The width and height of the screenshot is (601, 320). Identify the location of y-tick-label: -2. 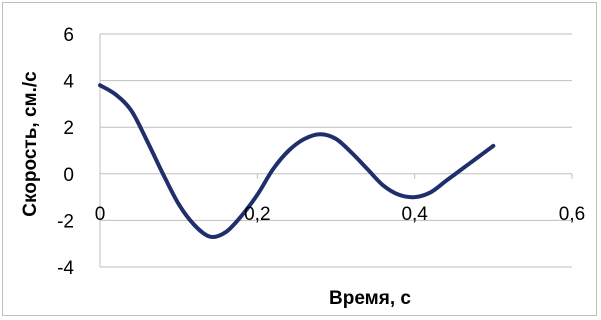
(65, 221).